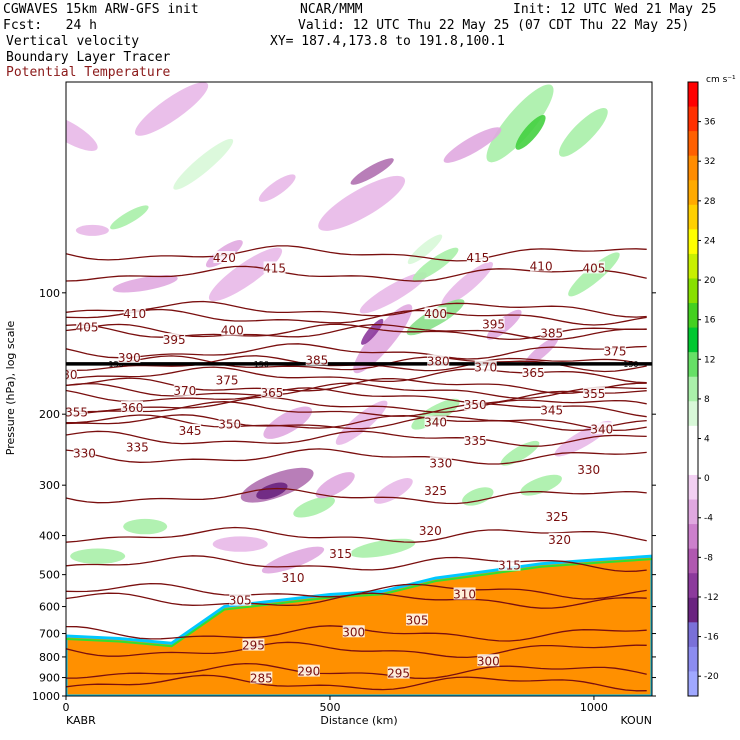  What do you see at coordinates (721, 80) in the screenshot?
I see `colorbar-unit: cm s⁻¹` at bounding box center [721, 80].